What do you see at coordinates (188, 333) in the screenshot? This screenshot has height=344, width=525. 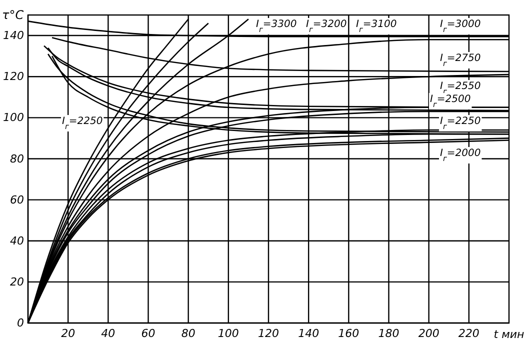 I see `x-tick-label: 80` at bounding box center [188, 333].